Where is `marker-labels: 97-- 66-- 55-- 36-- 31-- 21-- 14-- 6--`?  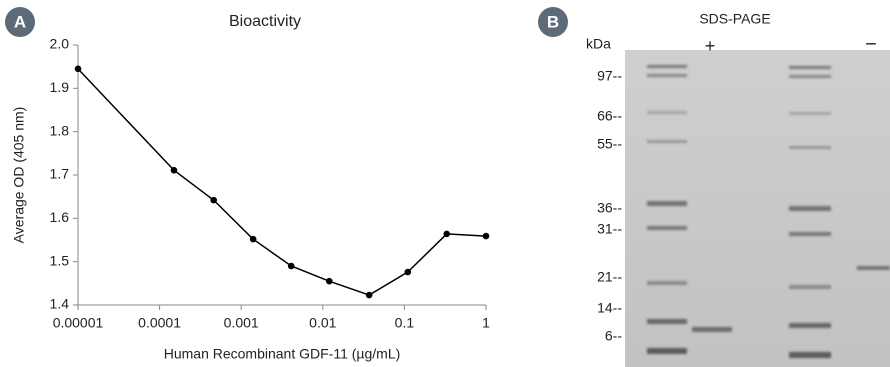
marker-labels: 97-- 66-- 55-- 36-- 31-- 21-- 14-- 6-- is located at coordinates (609, 206).